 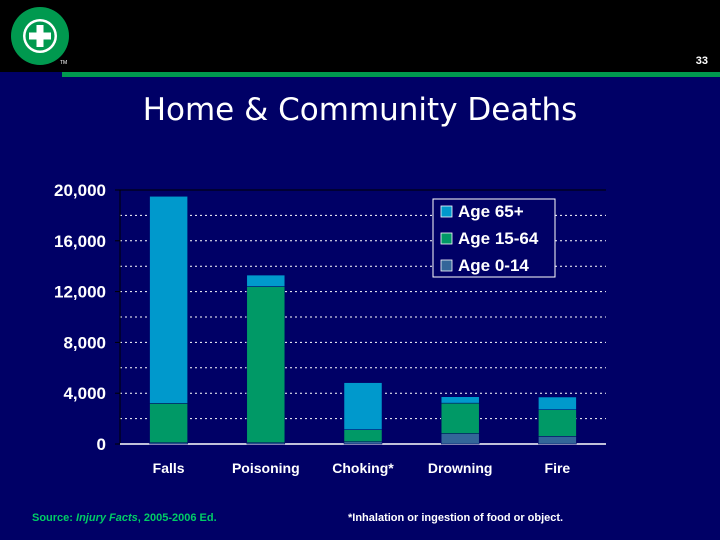 What do you see at coordinates (360, 36) in the screenshot?
I see `top-bar` at bounding box center [360, 36].